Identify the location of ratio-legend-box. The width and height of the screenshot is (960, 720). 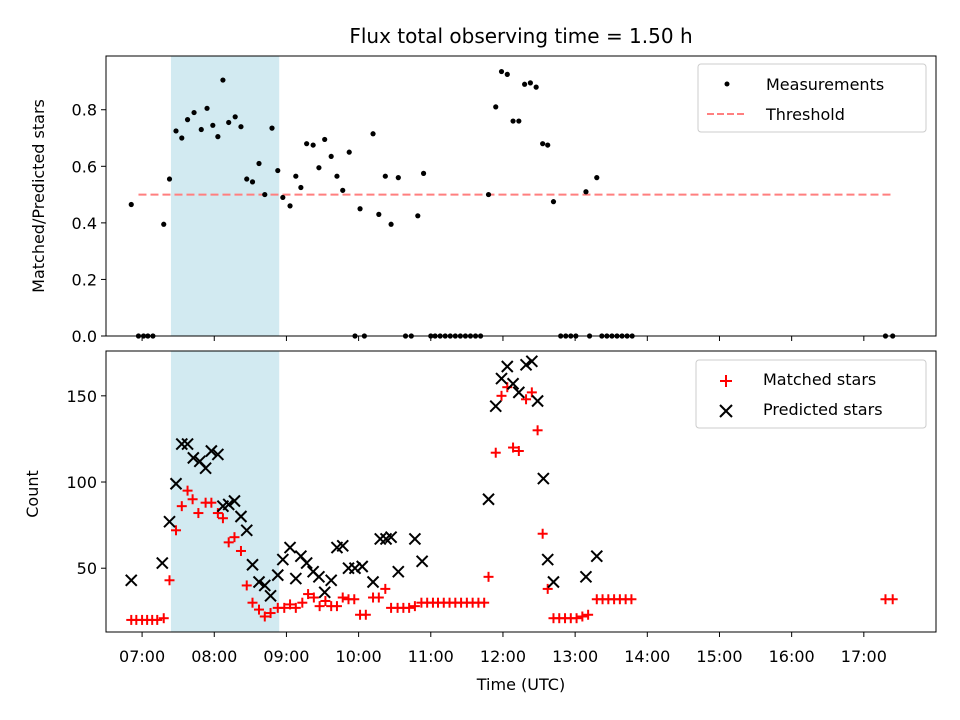
(812, 98).